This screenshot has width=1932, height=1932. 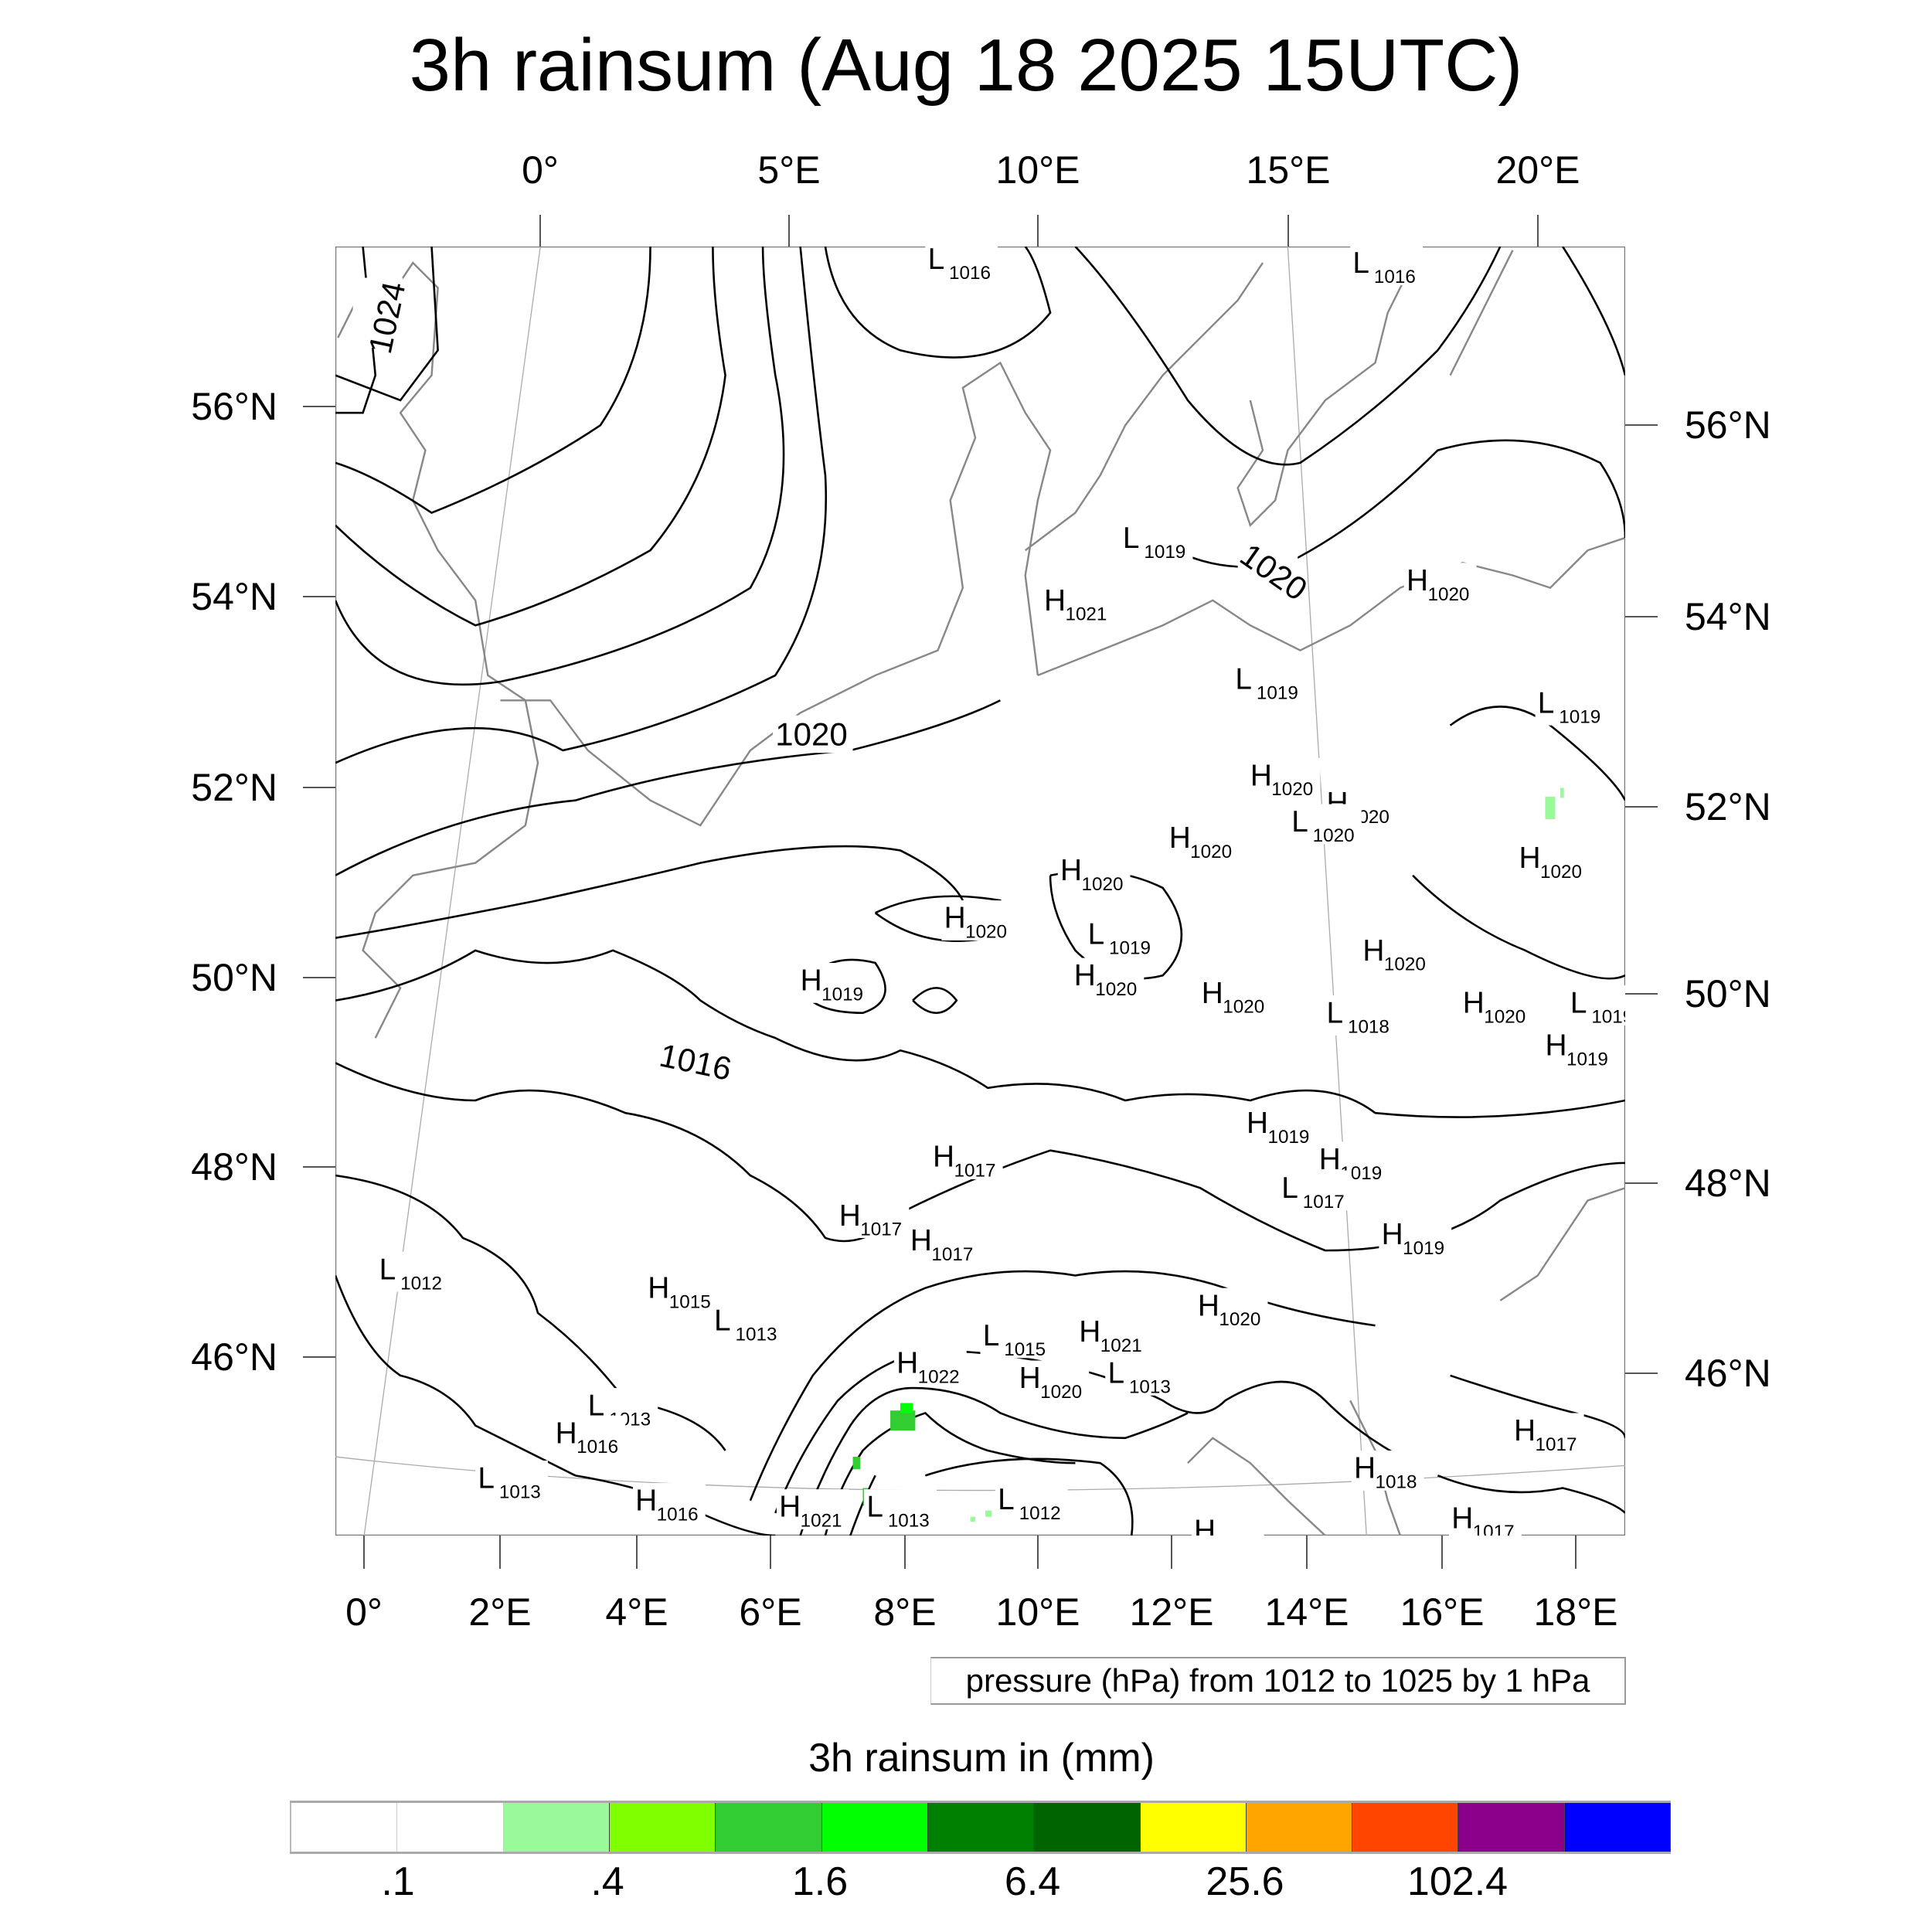 What do you see at coordinates (1728, 993) in the screenshot?
I see `right-lat-label: 50°N` at bounding box center [1728, 993].